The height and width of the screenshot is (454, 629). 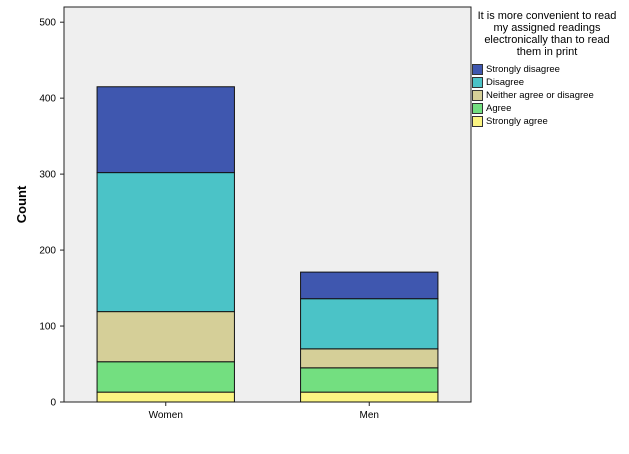 I want to click on legend-item: Agree, so click(x=547, y=108).